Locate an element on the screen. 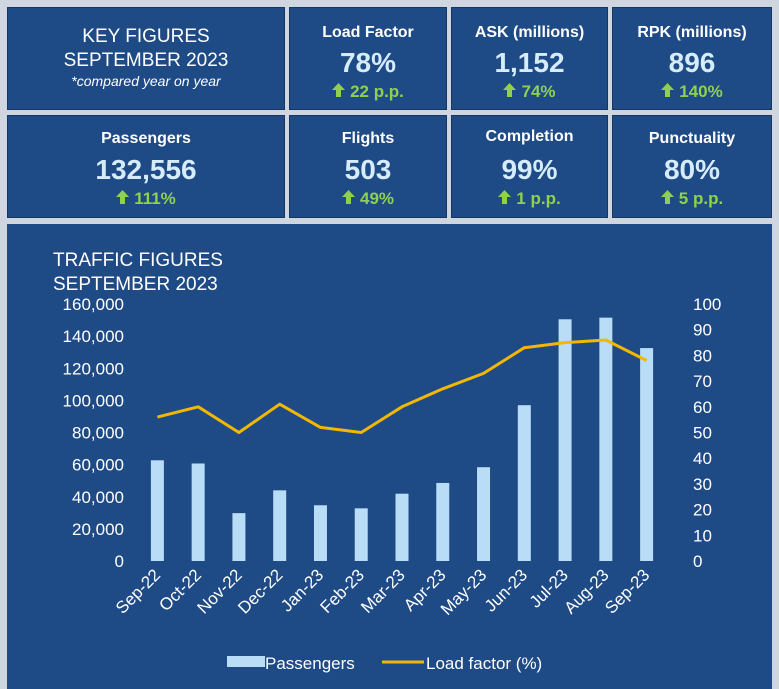  y-left-tick-label: 60,000 is located at coordinates (98, 465).